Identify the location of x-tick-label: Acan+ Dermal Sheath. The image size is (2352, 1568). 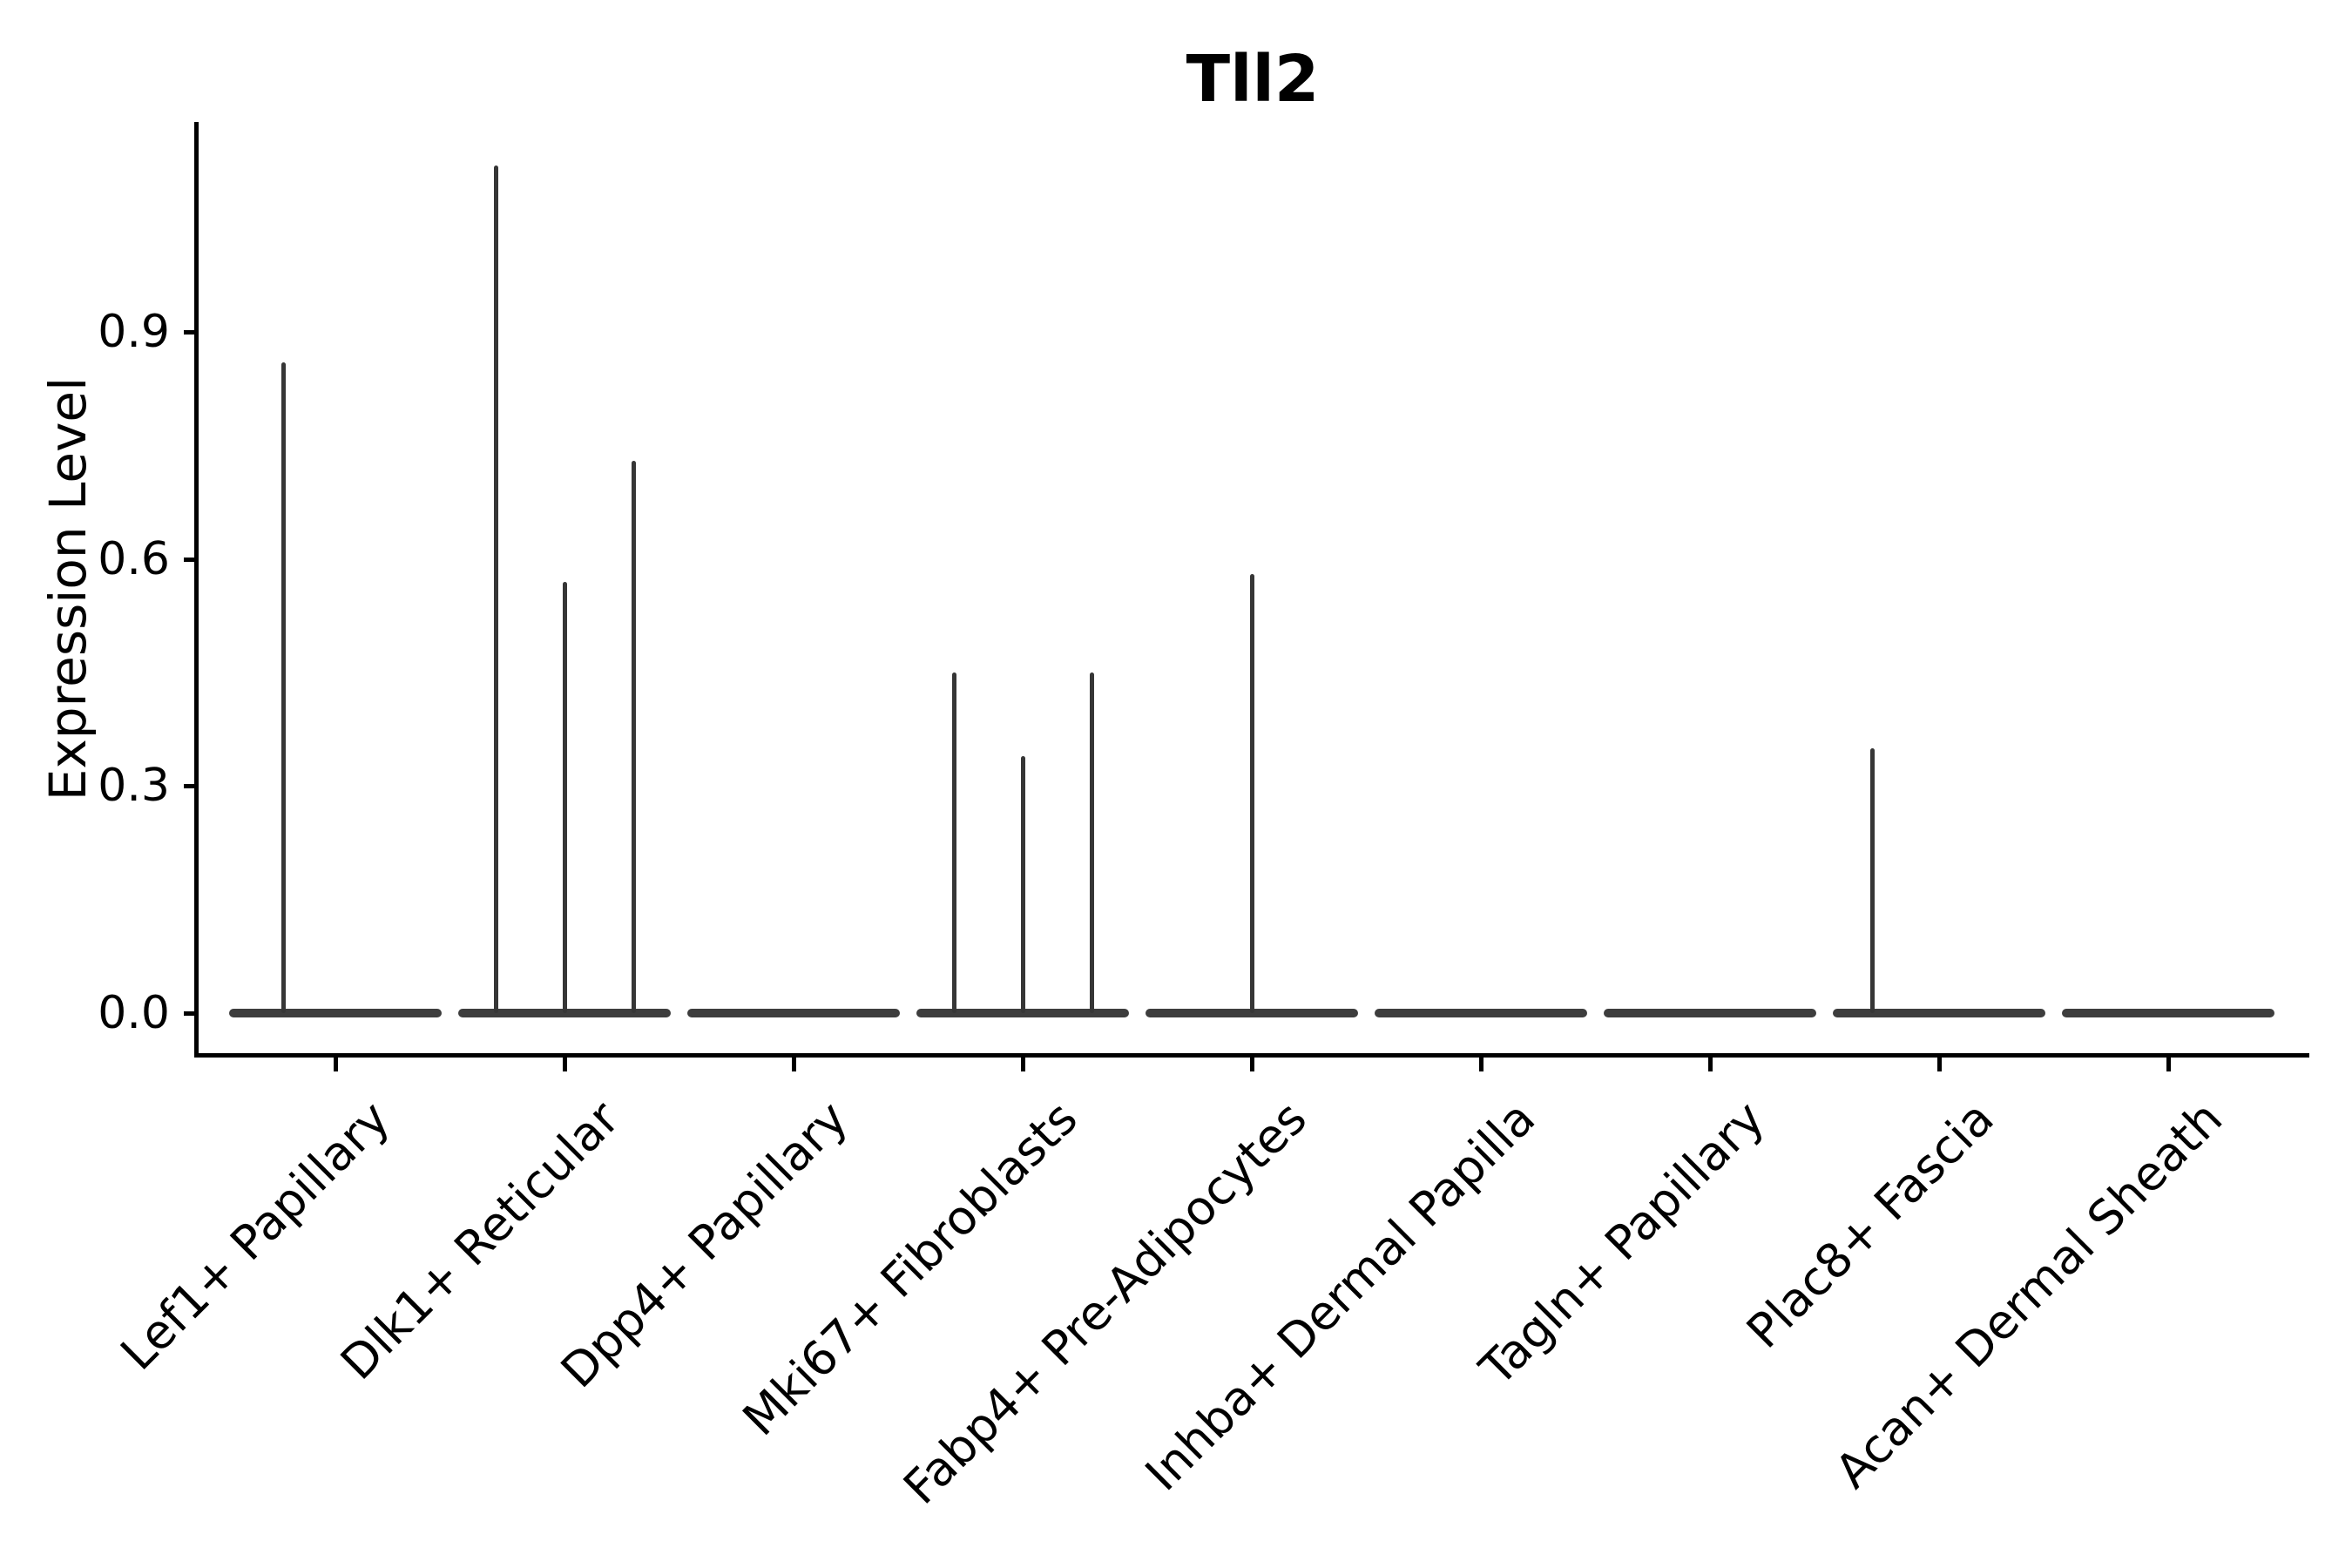
(2030, 1295).